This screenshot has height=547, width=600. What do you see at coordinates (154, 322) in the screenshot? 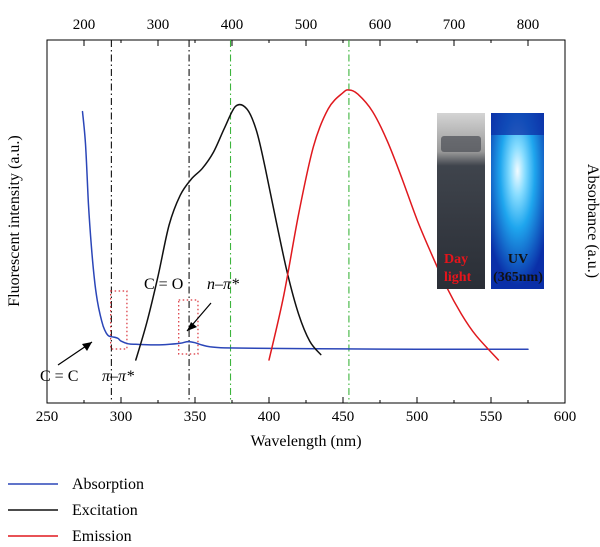
I see `highlight-boxes` at bounding box center [154, 322].